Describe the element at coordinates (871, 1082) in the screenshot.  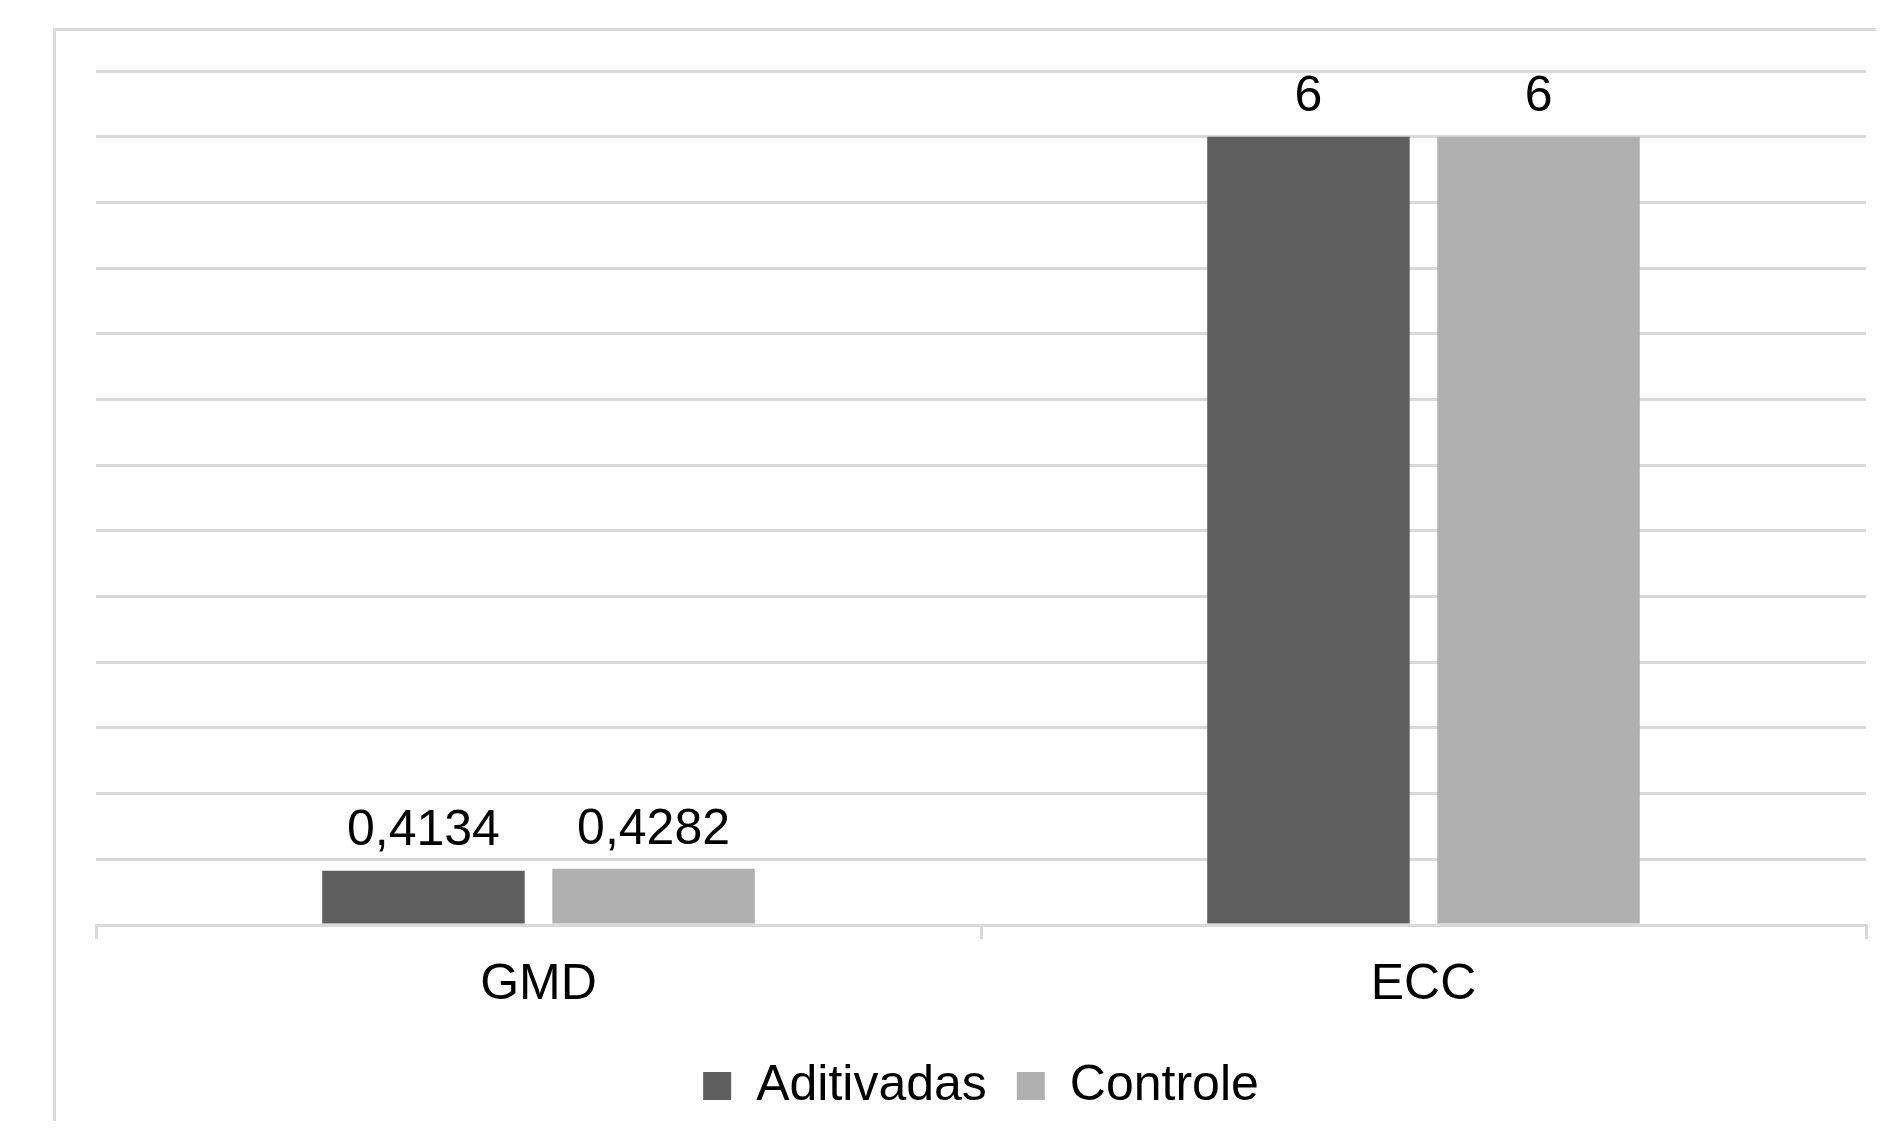
I see `legend-label: Aditivadas` at that location.